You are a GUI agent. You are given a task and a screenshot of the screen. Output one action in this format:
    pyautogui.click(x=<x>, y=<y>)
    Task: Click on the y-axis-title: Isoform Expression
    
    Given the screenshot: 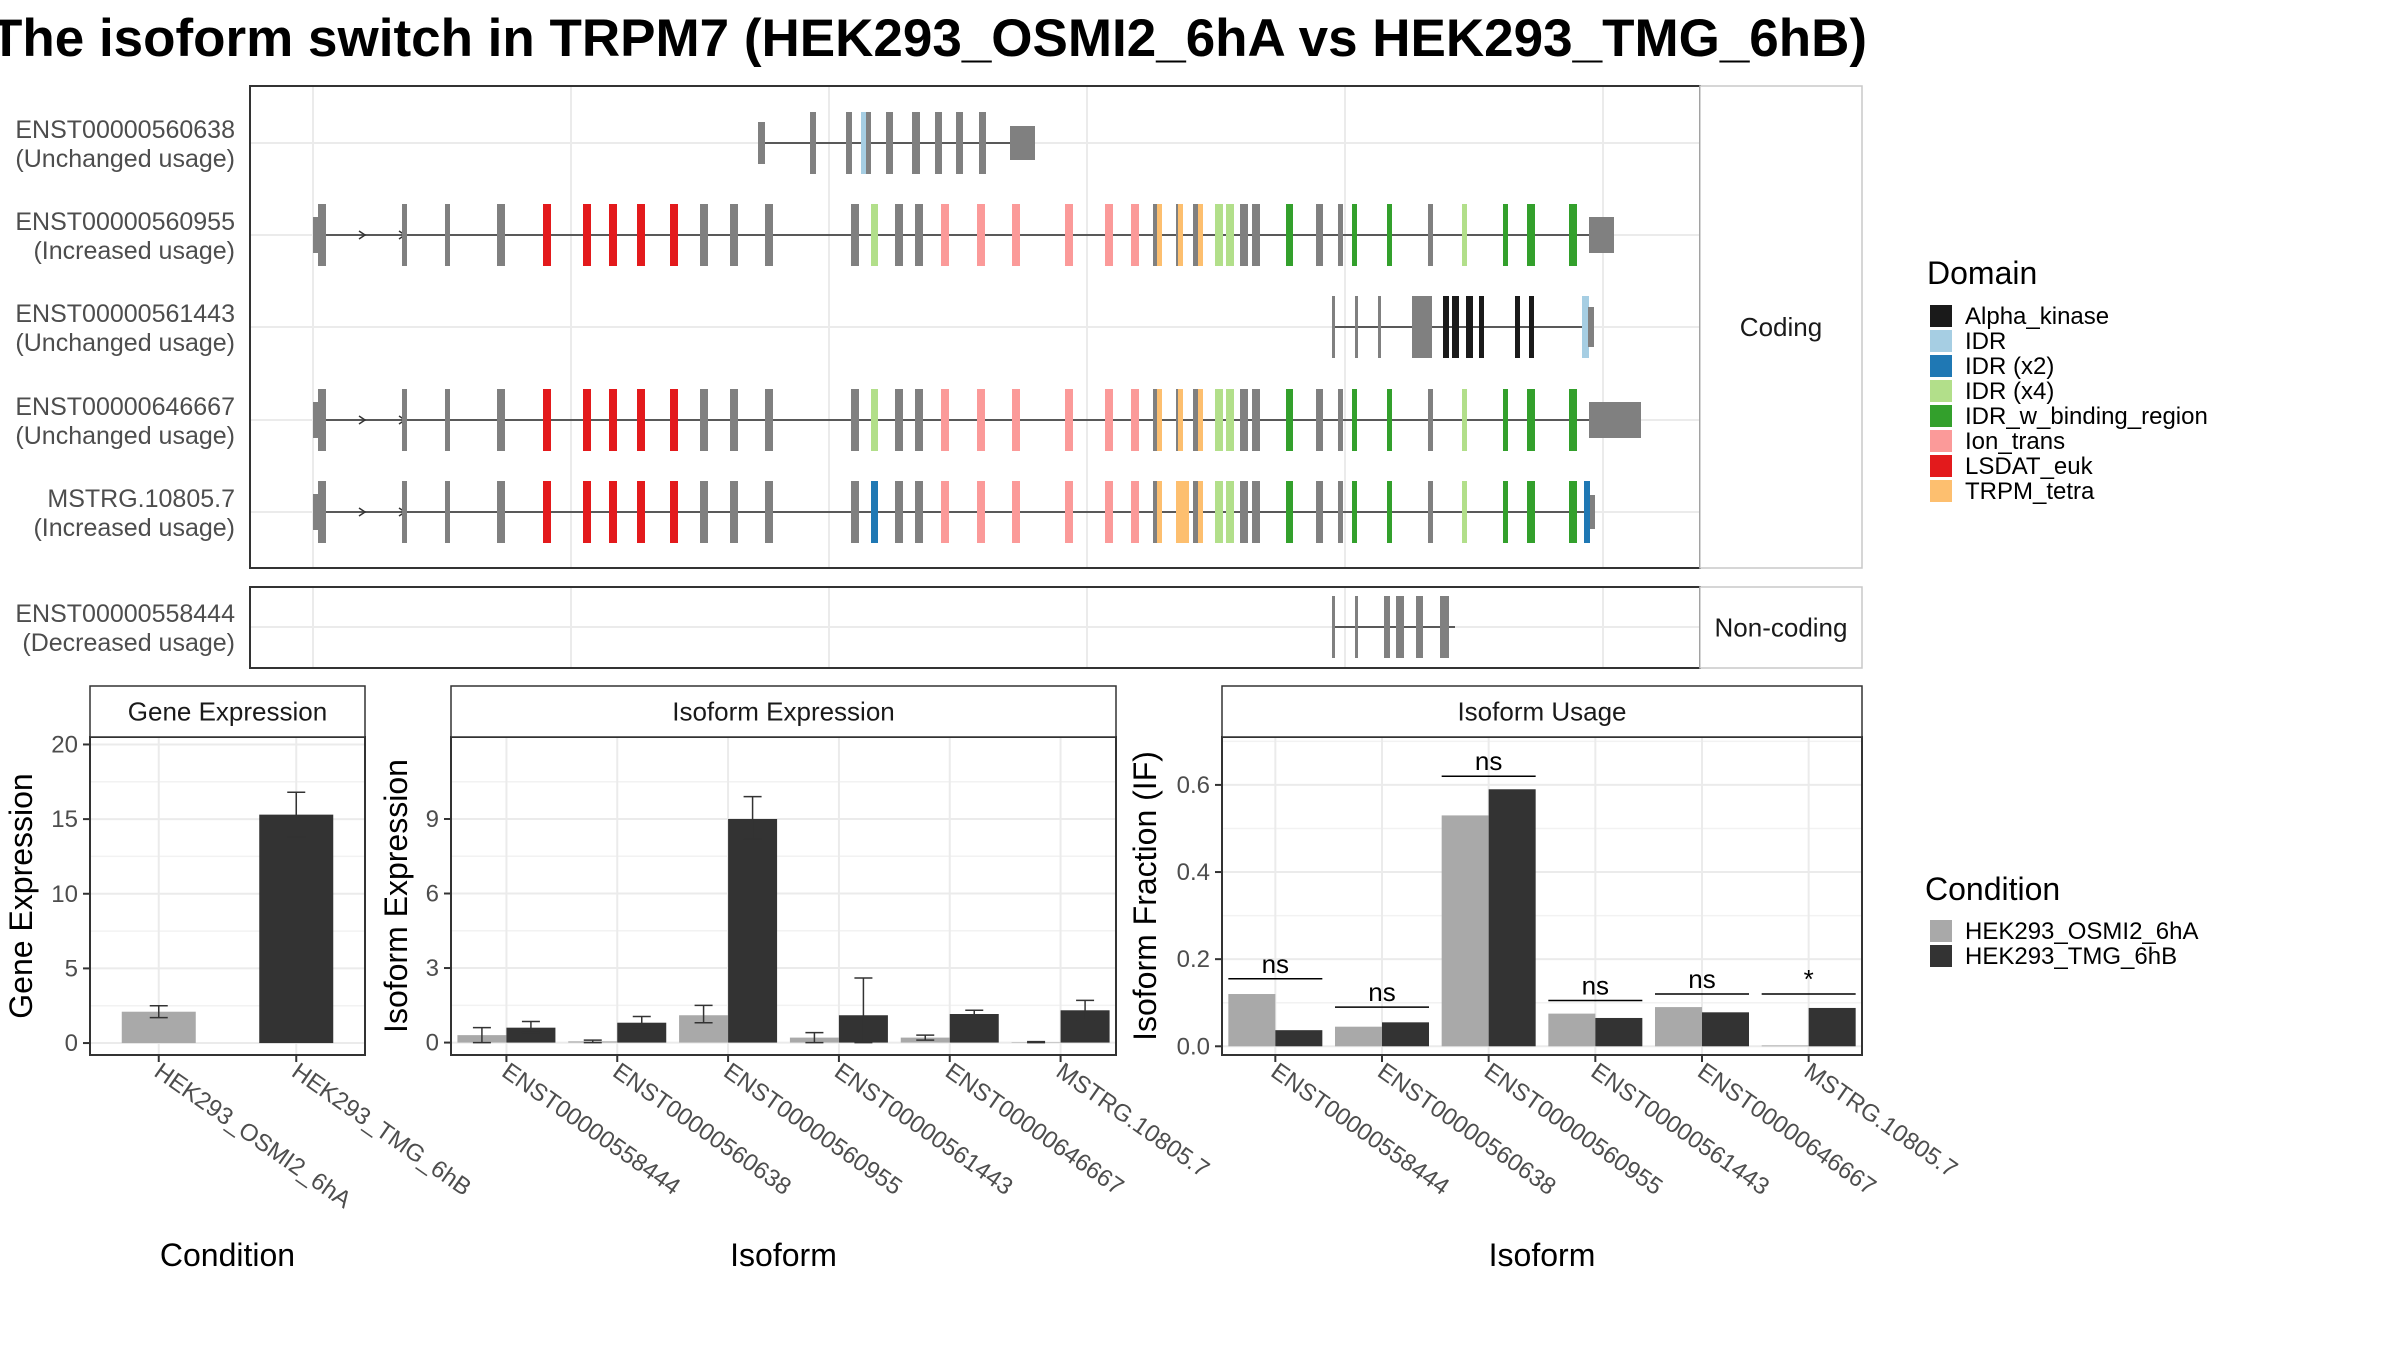 What is the action you would take?
    pyautogui.click(x=396, y=896)
    